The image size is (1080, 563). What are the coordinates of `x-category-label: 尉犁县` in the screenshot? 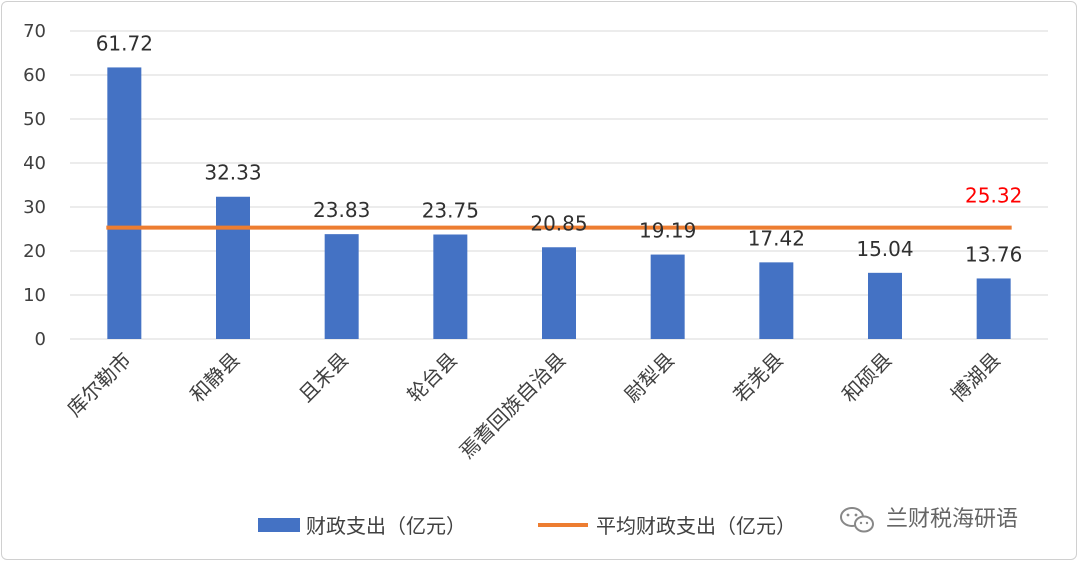 It's located at (649, 377).